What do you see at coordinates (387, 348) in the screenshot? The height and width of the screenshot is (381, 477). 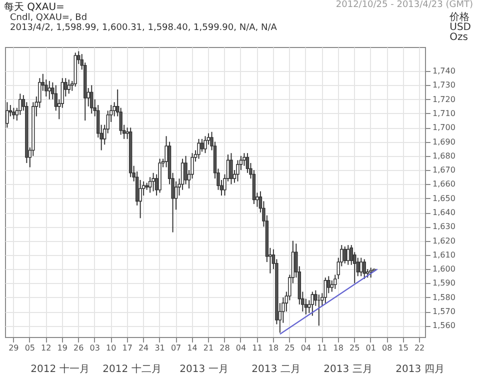 I see `x-tick-label: 08` at bounding box center [387, 348].